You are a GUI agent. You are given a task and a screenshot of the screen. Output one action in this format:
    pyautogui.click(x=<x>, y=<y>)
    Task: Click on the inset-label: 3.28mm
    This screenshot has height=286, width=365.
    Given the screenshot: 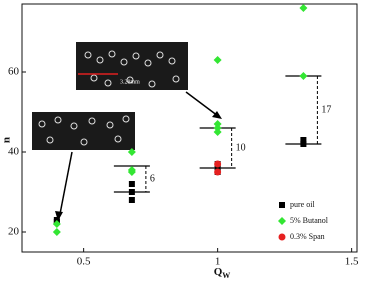 What is the action you would take?
    pyautogui.click(x=130, y=82)
    